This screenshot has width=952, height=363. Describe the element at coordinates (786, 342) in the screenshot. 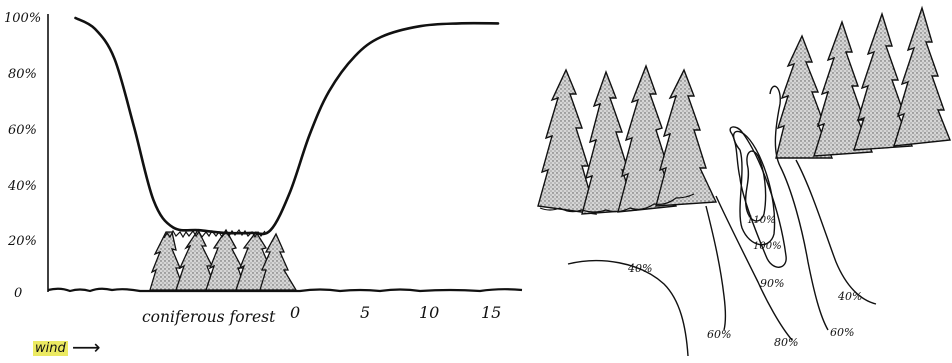

I see `contour-label: 80%` at that location.